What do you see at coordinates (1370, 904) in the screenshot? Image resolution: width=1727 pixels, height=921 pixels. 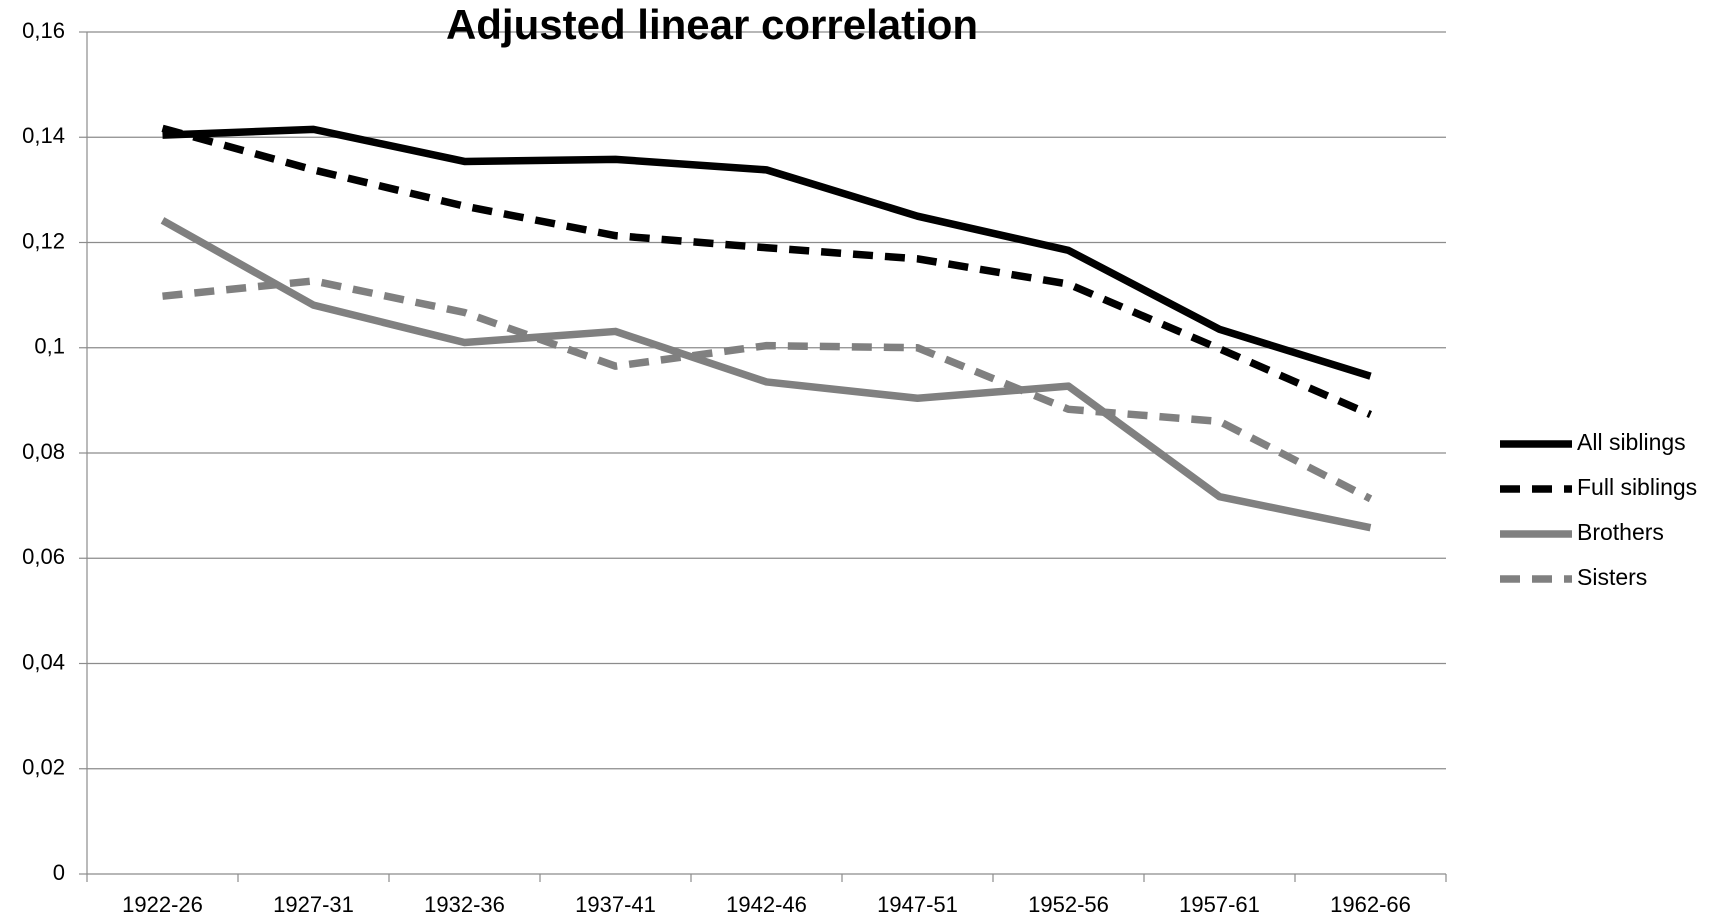 I see `x-tick-label: 1962-66` at bounding box center [1370, 904].